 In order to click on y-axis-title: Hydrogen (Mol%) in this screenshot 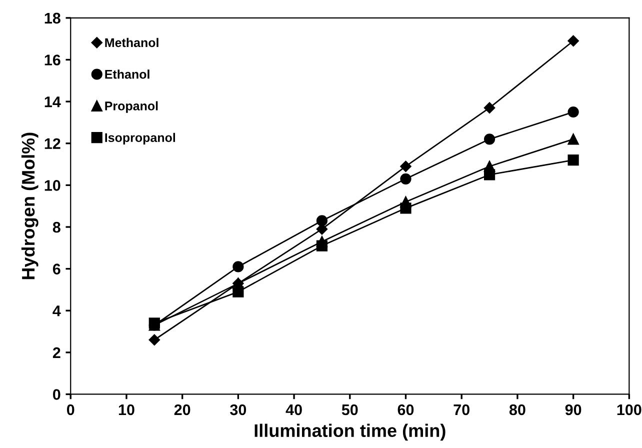, I will do `click(29, 206)`.